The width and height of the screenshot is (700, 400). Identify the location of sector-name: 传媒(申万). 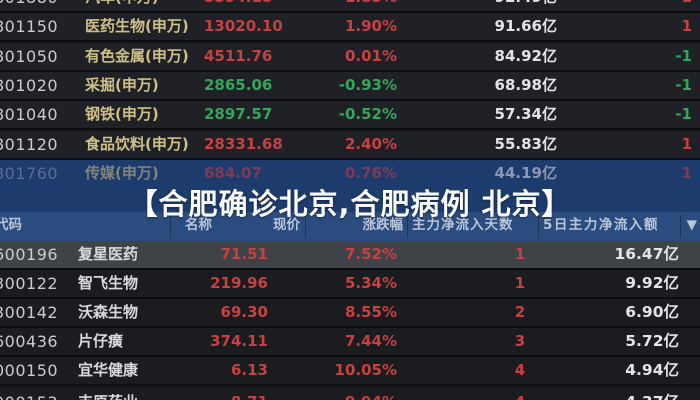
(122, 173).